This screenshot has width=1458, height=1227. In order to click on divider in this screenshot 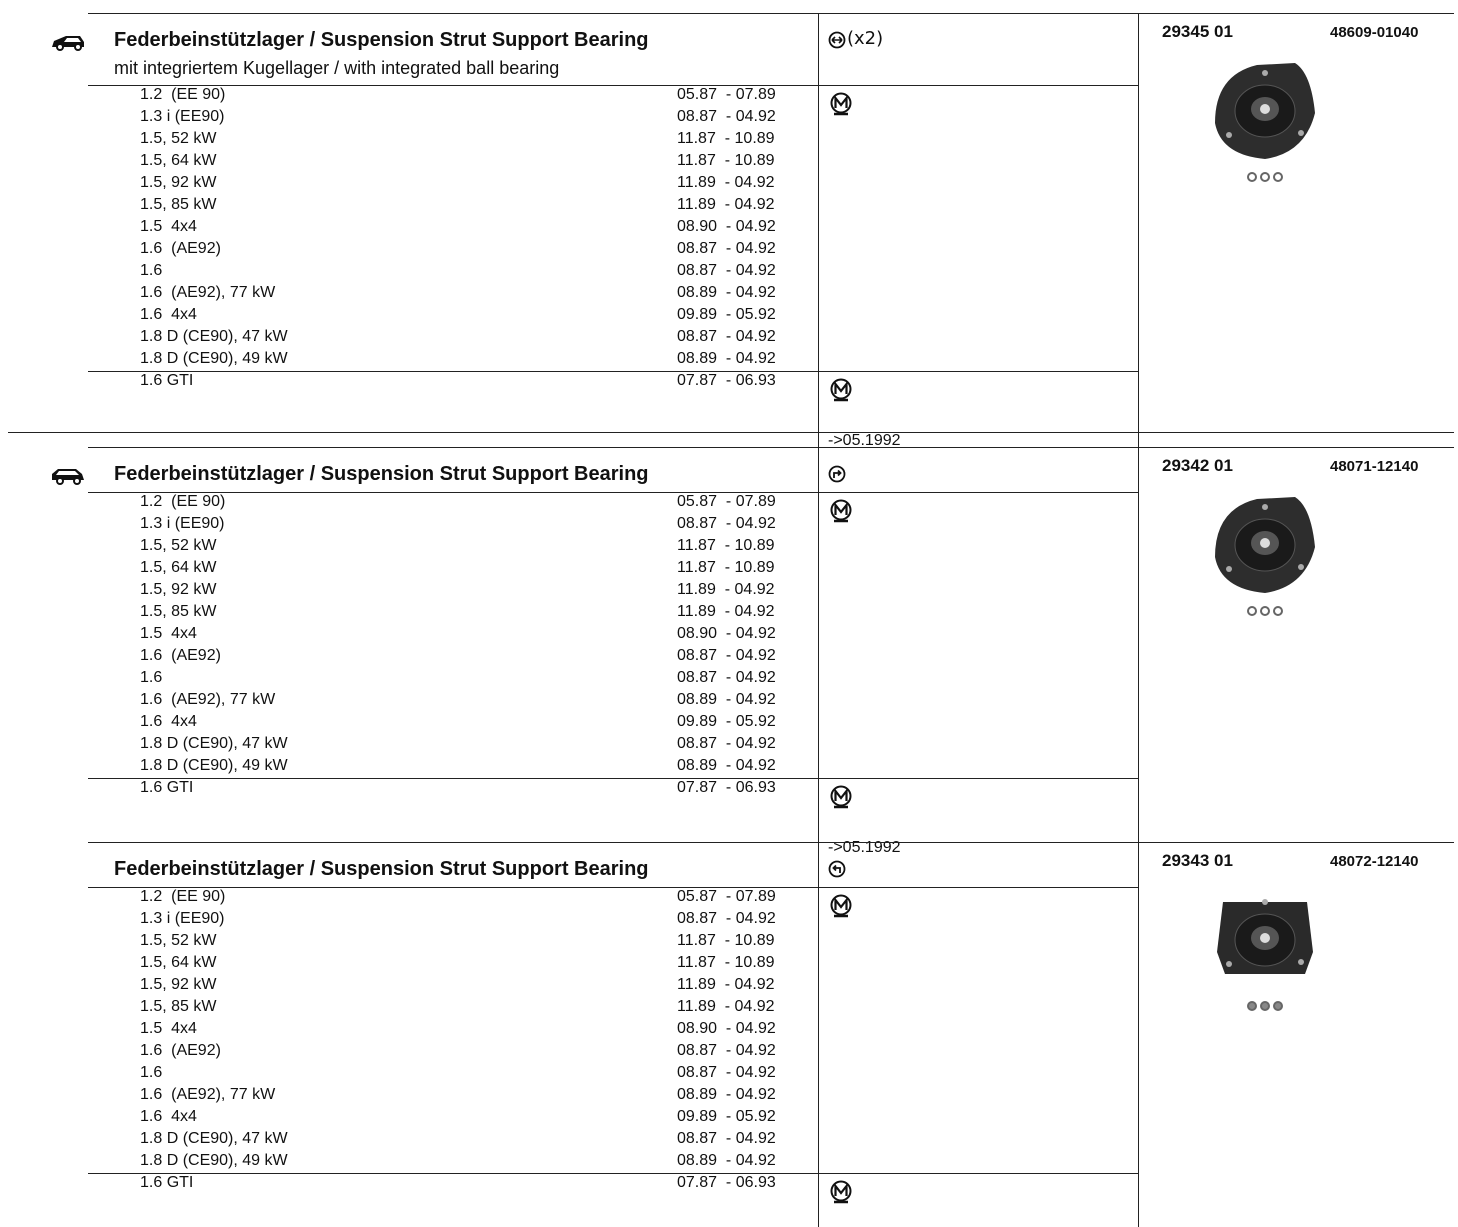, I will do `click(731, 432)`.